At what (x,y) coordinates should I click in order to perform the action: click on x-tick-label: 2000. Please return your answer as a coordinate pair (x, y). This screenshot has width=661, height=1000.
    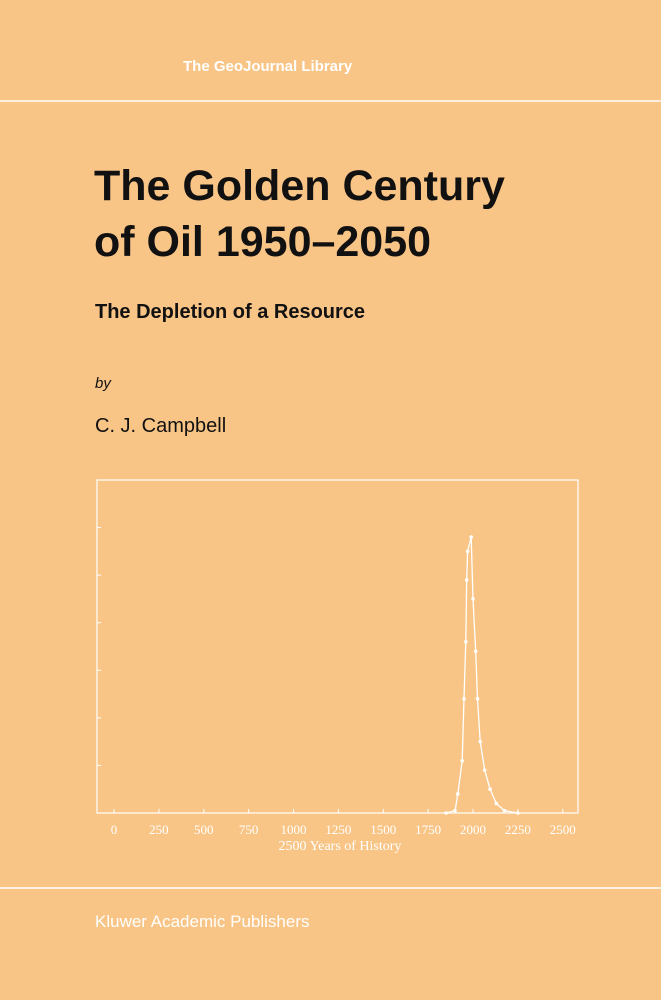
    Looking at the image, I should click on (473, 829).